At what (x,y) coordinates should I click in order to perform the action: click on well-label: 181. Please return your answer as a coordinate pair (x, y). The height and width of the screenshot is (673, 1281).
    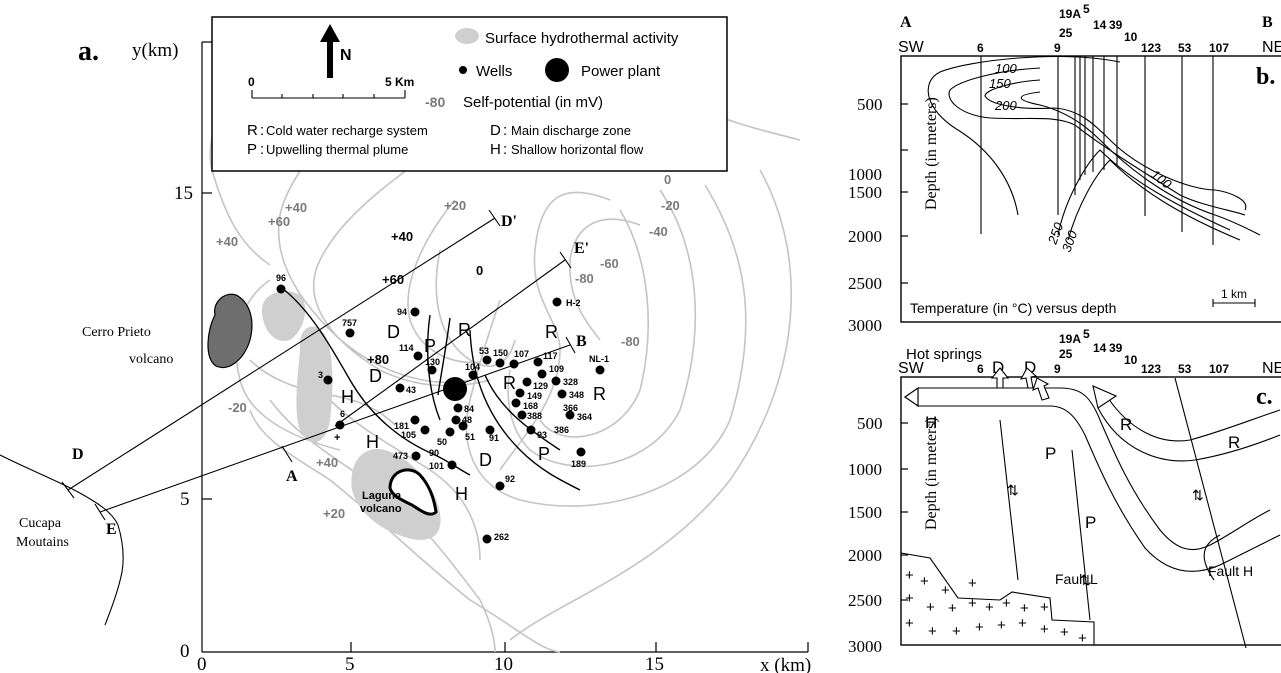
    Looking at the image, I should click on (401, 426).